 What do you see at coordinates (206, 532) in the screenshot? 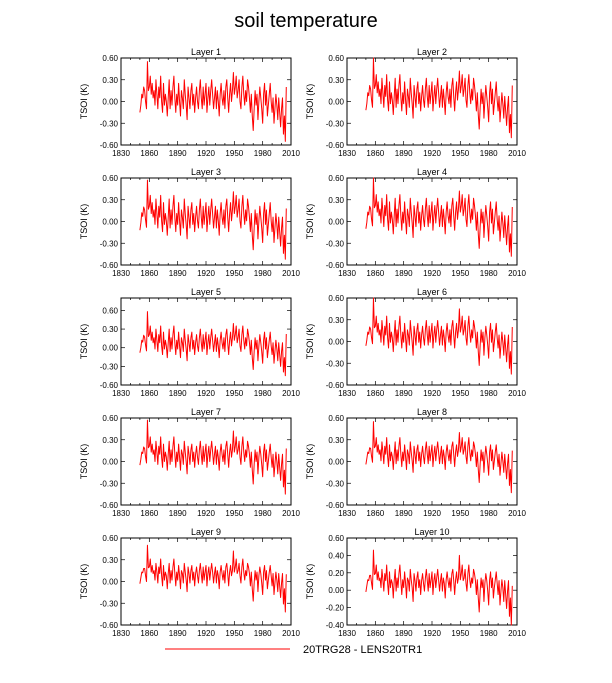
I see `panel-title: Layer 9` at bounding box center [206, 532].